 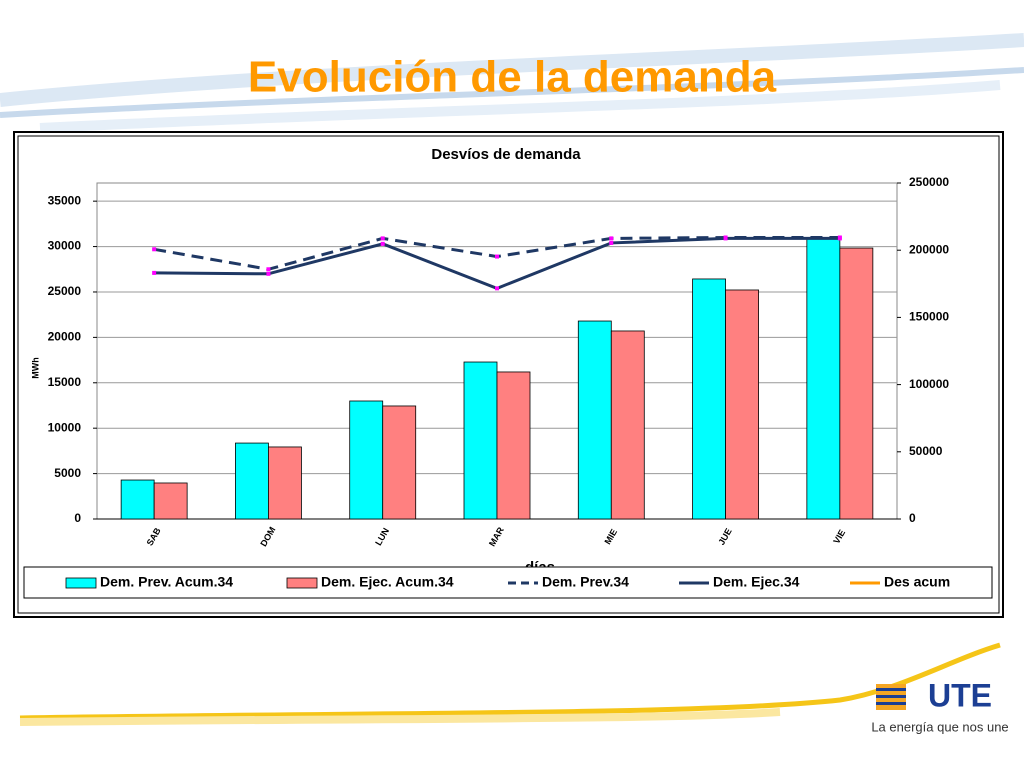 I want to click on chart-title: Desvíos de demanda, so click(x=506, y=154).